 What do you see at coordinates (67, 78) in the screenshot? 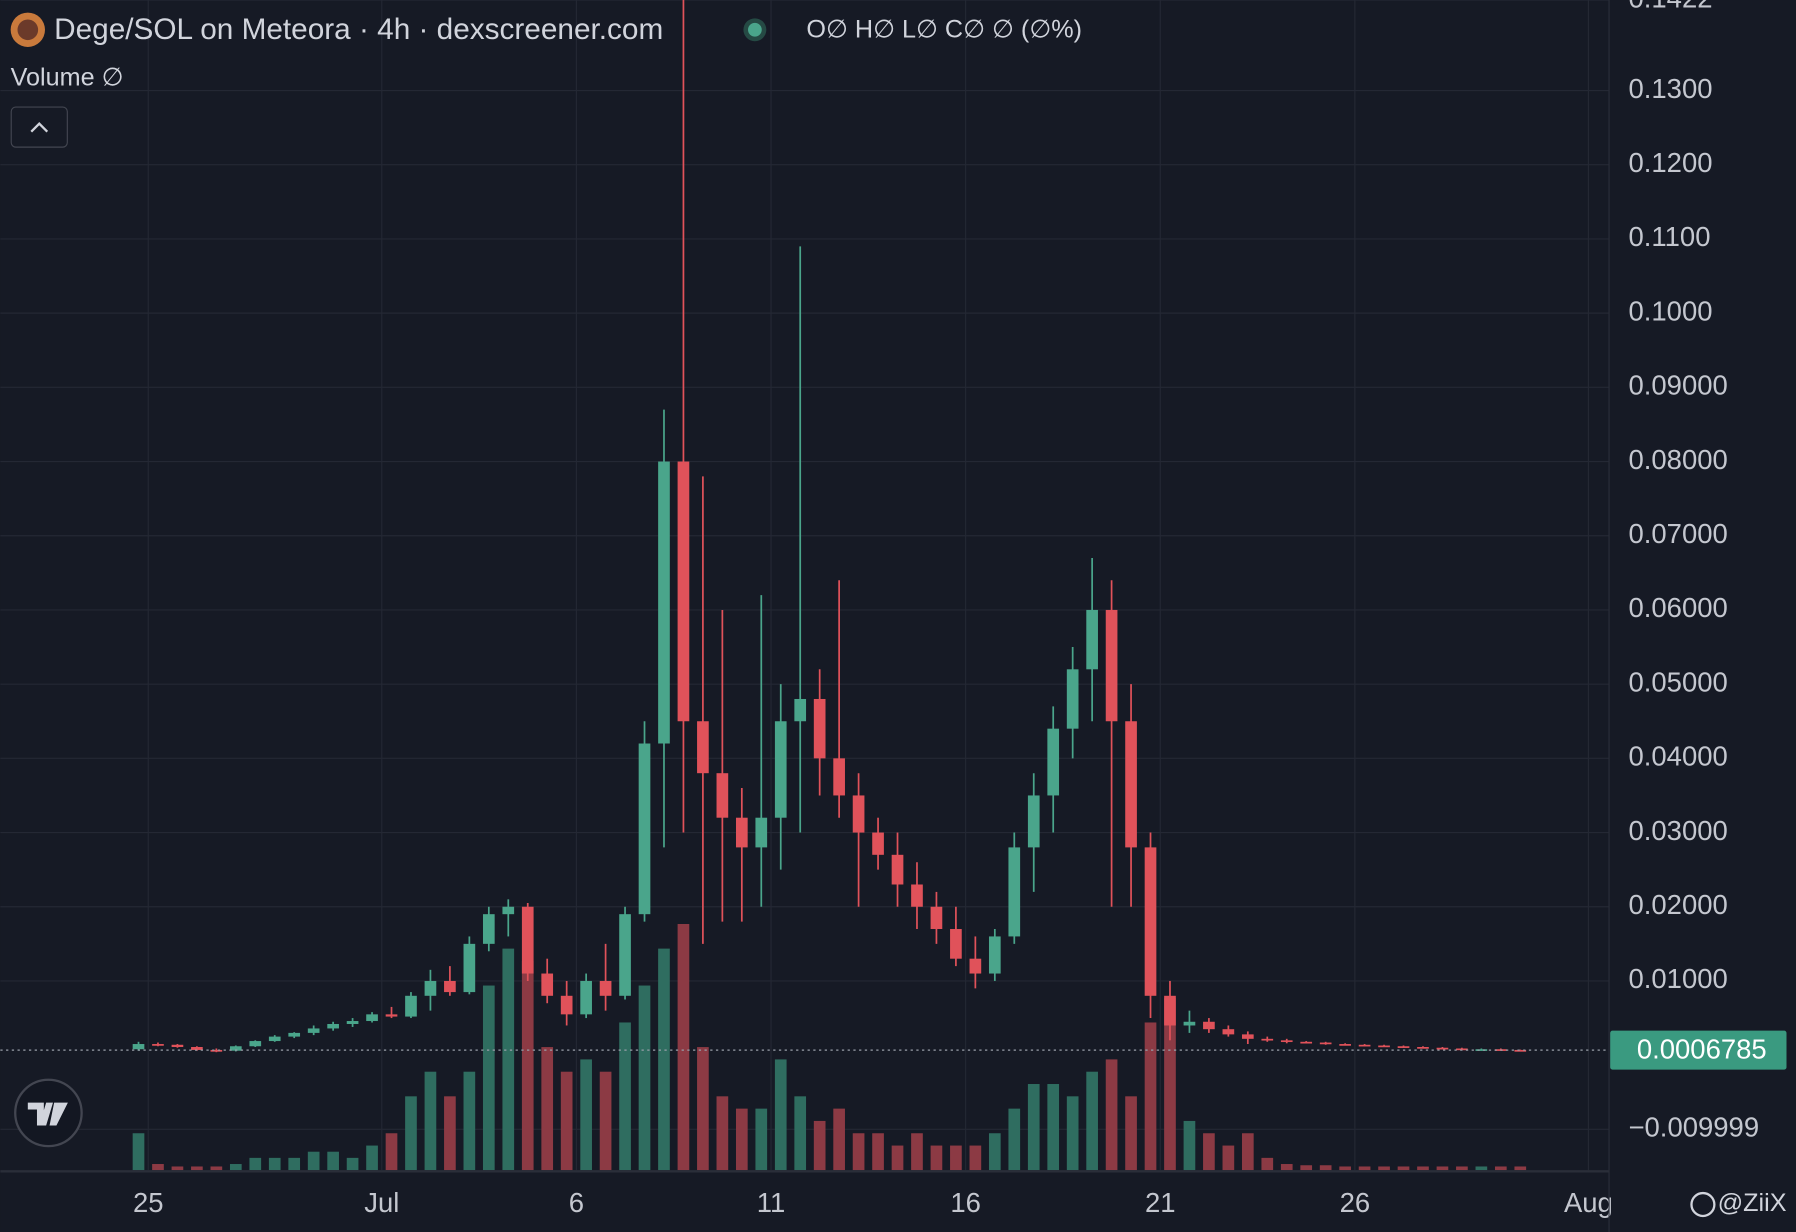
I see `volume-label: Volume ∅` at bounding box center [67, 78].